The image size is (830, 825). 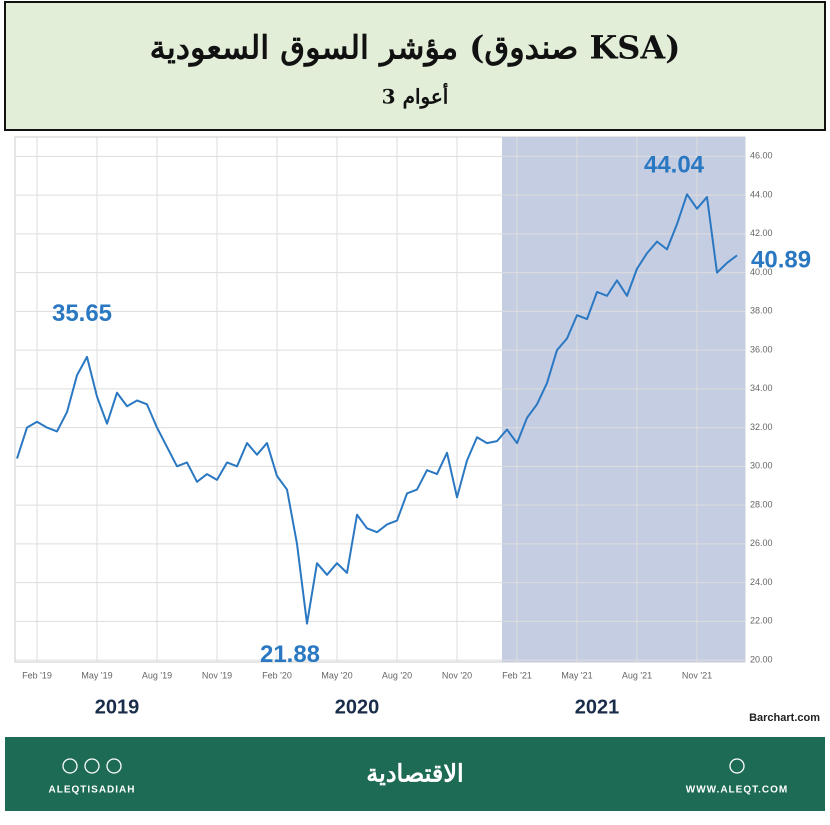 What do you see at coordinates (761, 388) in the screenshot?
I see `y-tick-label: 34.00` at bounding box center [761, 388].